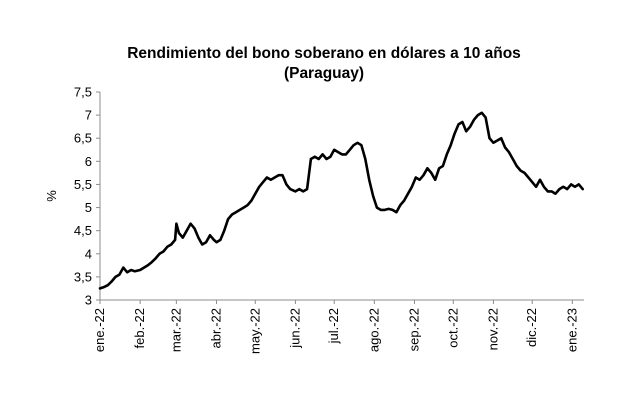  What do you see at coordinates (88, 115) in the screenshot?
I see `y-tick-label: 7` at bounding box center [88, 115].